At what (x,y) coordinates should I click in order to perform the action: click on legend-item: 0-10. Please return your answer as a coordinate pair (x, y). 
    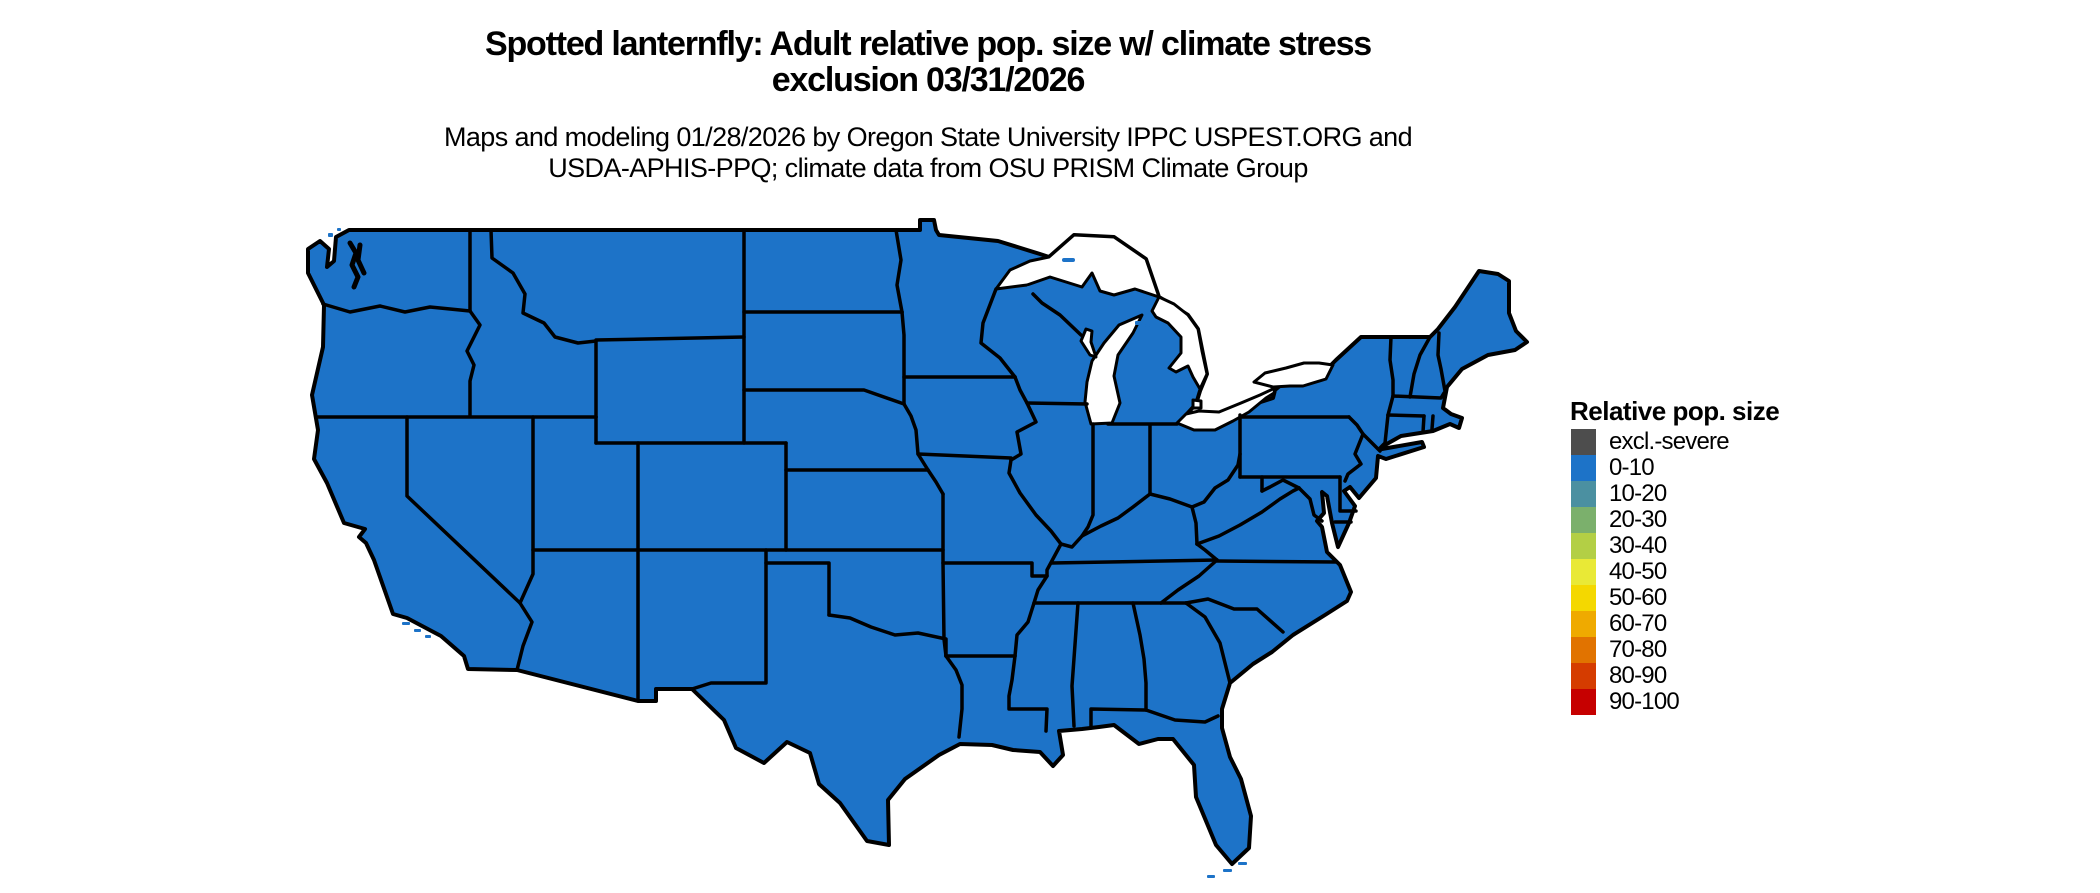
    Looking at the image, I should click on (1650, 468).